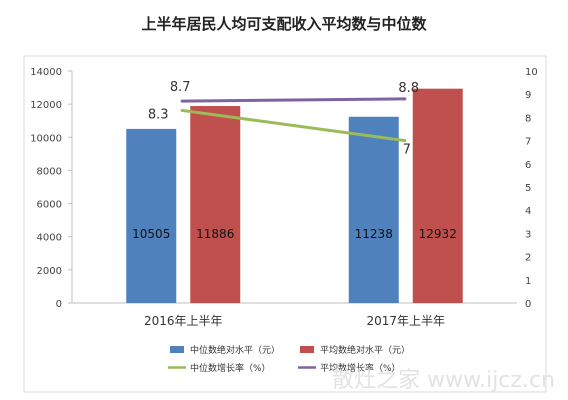 The width and height of the screenshot is (568, 400). Describe the element at coordinates (151, 234) in the screenshot. I see `bar-value-label: 10505` at that location.